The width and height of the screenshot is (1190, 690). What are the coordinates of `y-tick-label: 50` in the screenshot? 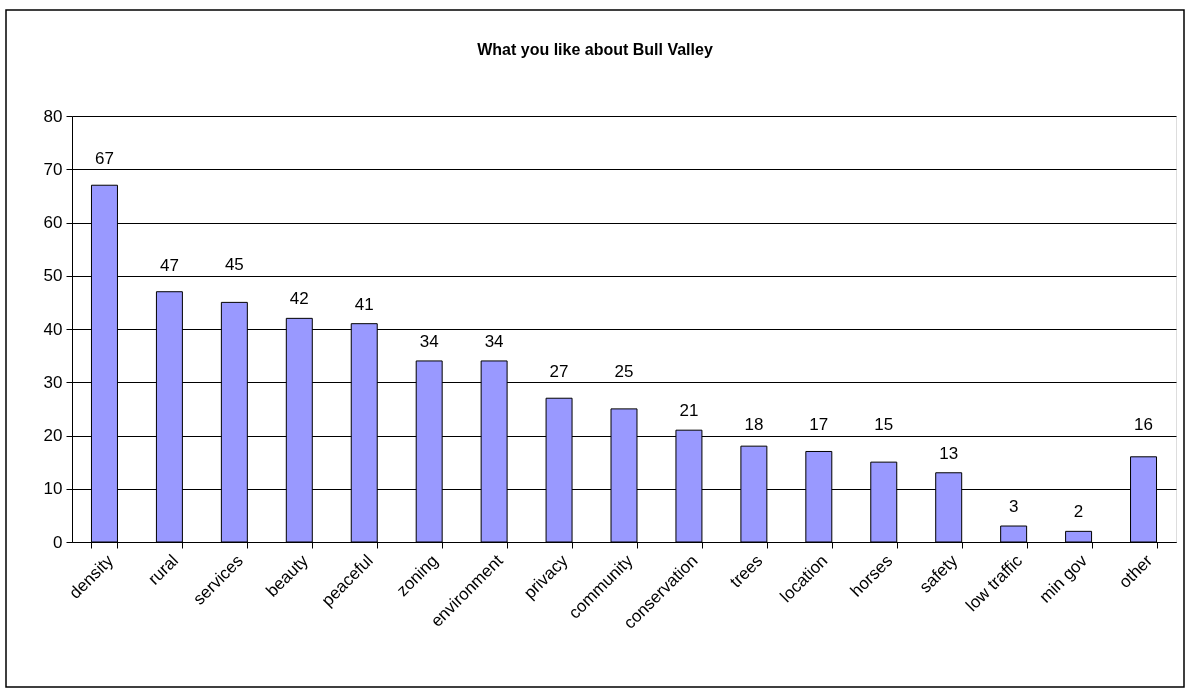 It's located at (53, 276).